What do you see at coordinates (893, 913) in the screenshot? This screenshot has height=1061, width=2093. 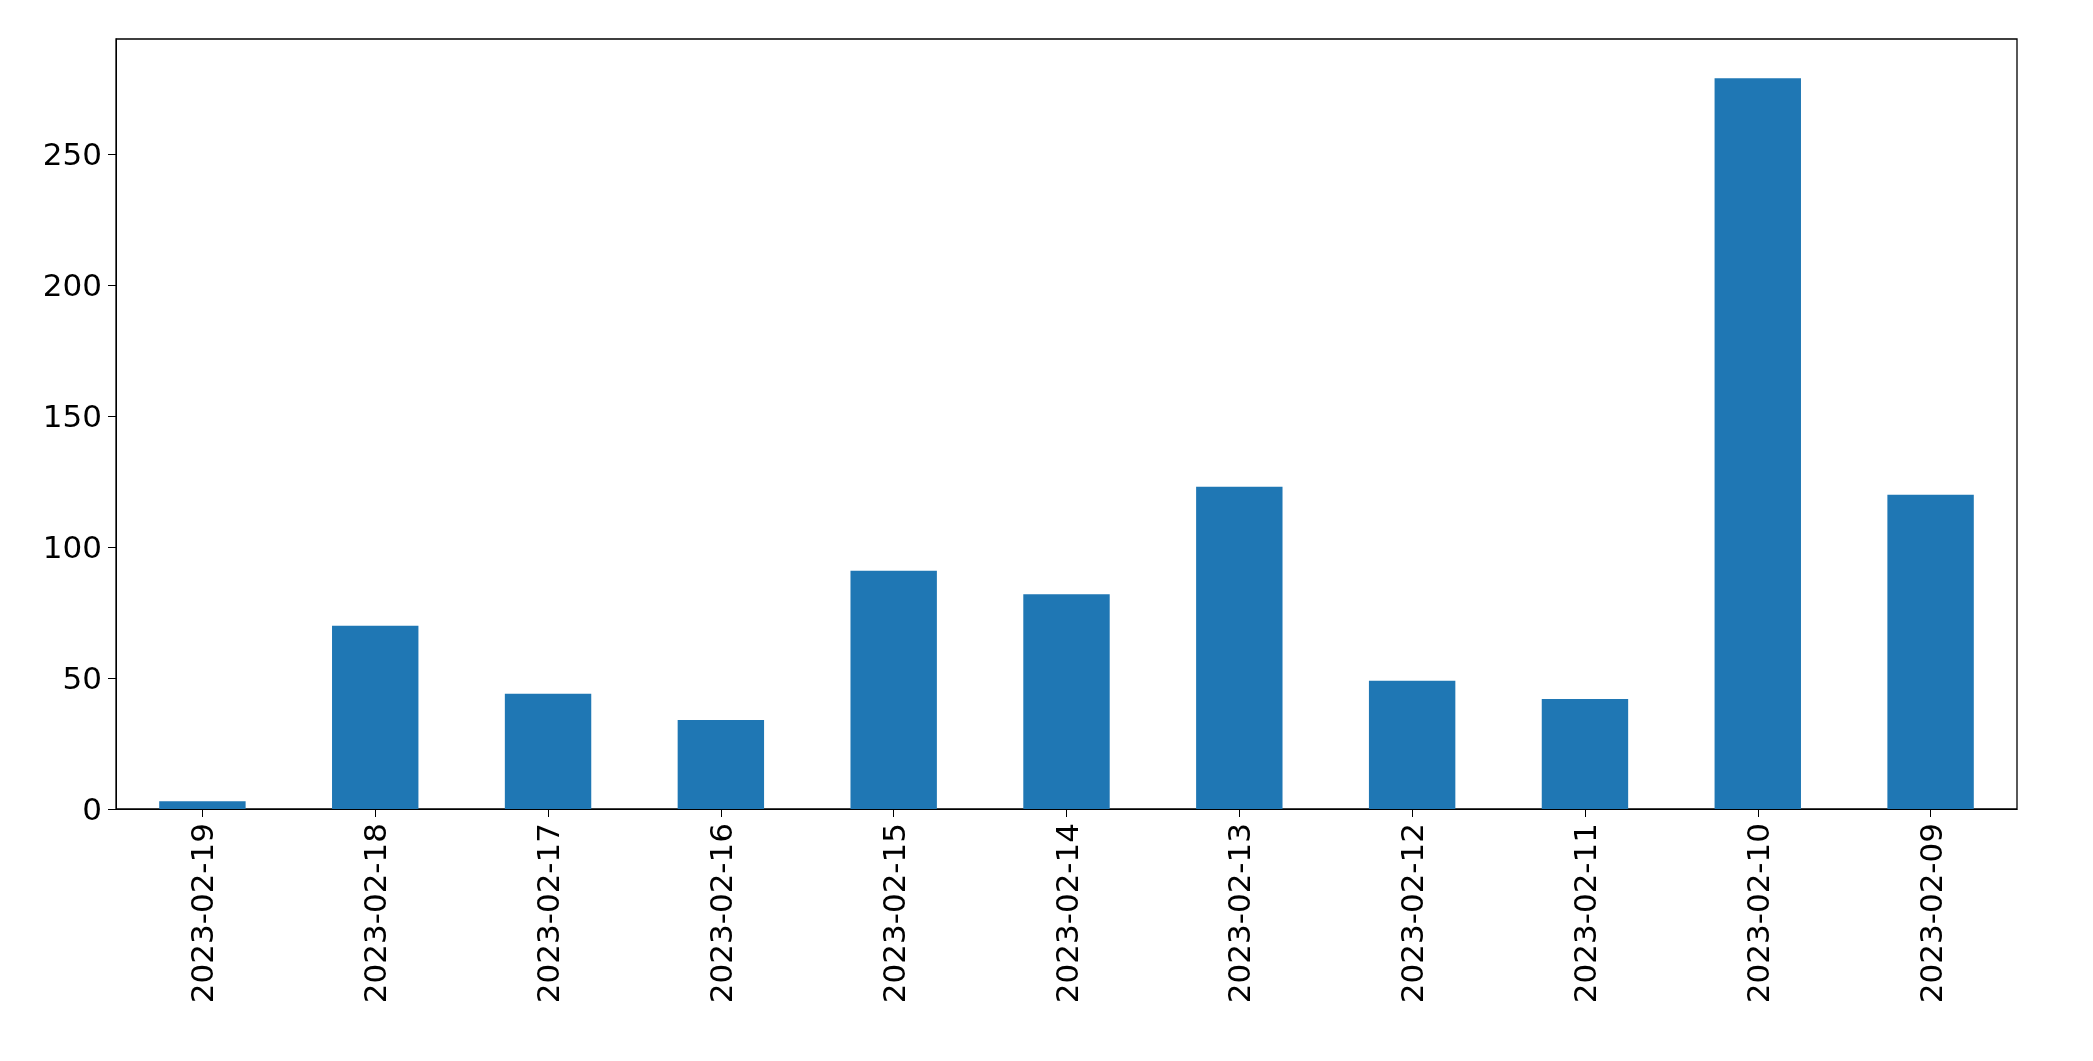 I see `x-tick-label: 2023-02-15` at bounding box center [893, 913].